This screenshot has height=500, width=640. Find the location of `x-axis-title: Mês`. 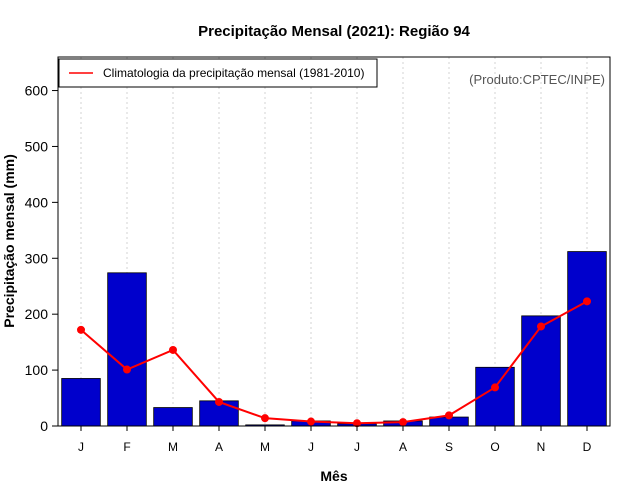

x-axis-title: Mês is located at coordinates (333, 476).